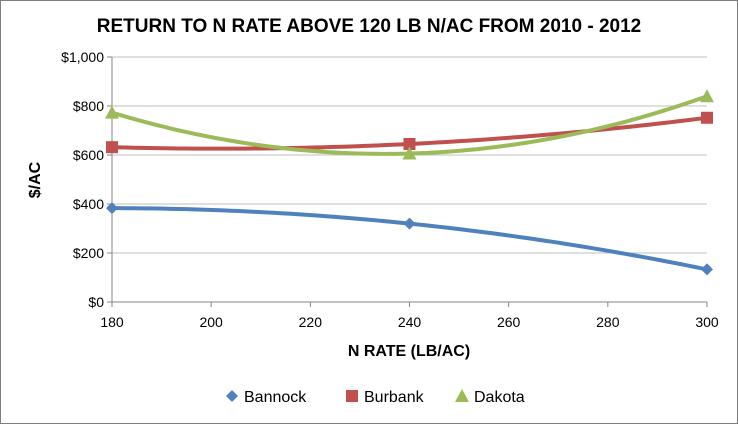  I want to click on y-tick-label: $600, so click(88, 155).